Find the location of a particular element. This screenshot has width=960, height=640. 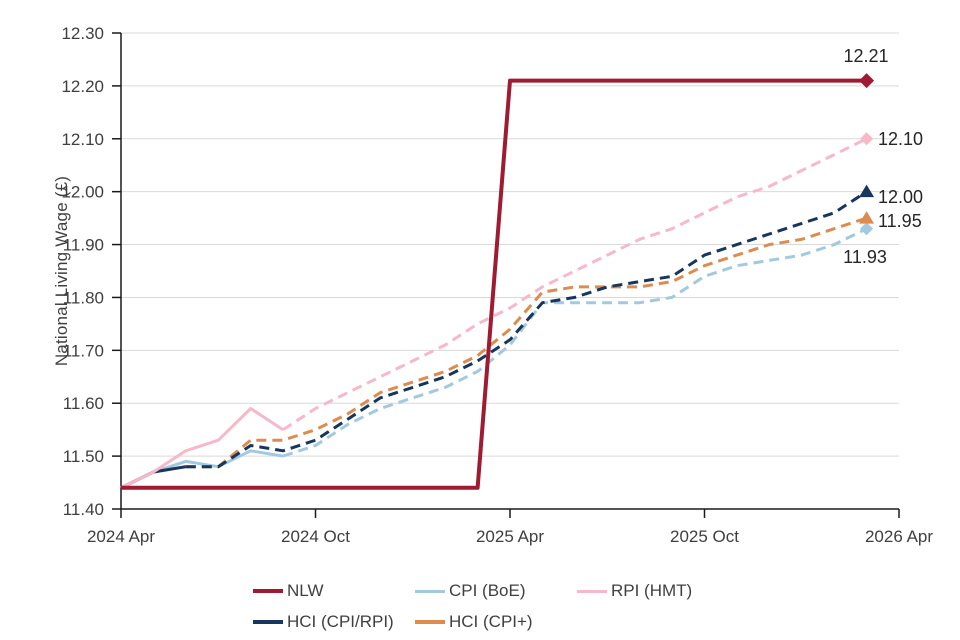

y-tick-label: 12.00 is located at coordinates (82, 192).